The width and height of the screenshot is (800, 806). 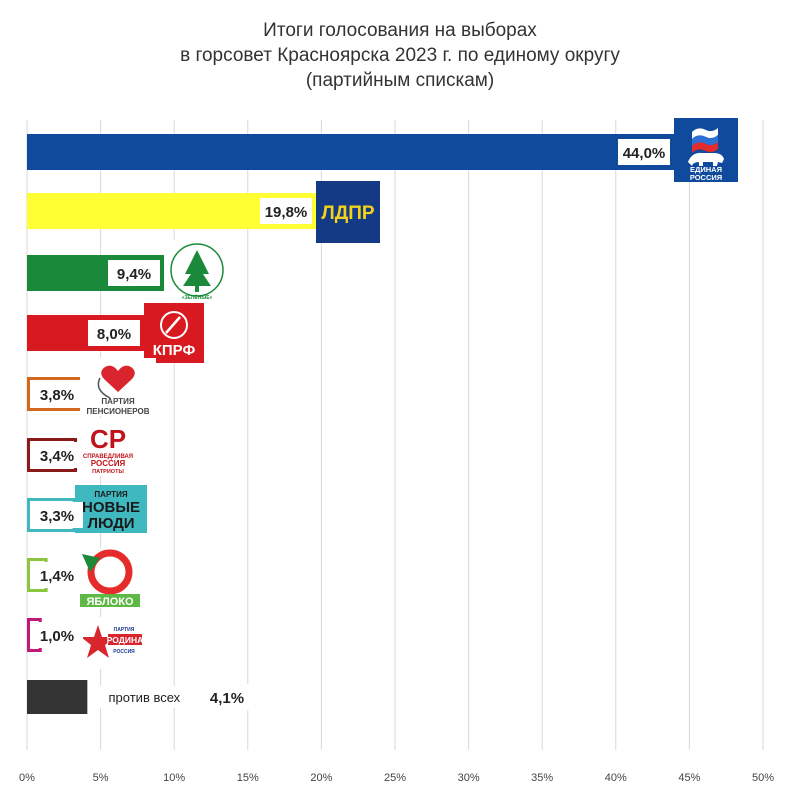 I want to click on logo-text: ПЕНСИОНЕРОВ, so click(x=118, y=411).